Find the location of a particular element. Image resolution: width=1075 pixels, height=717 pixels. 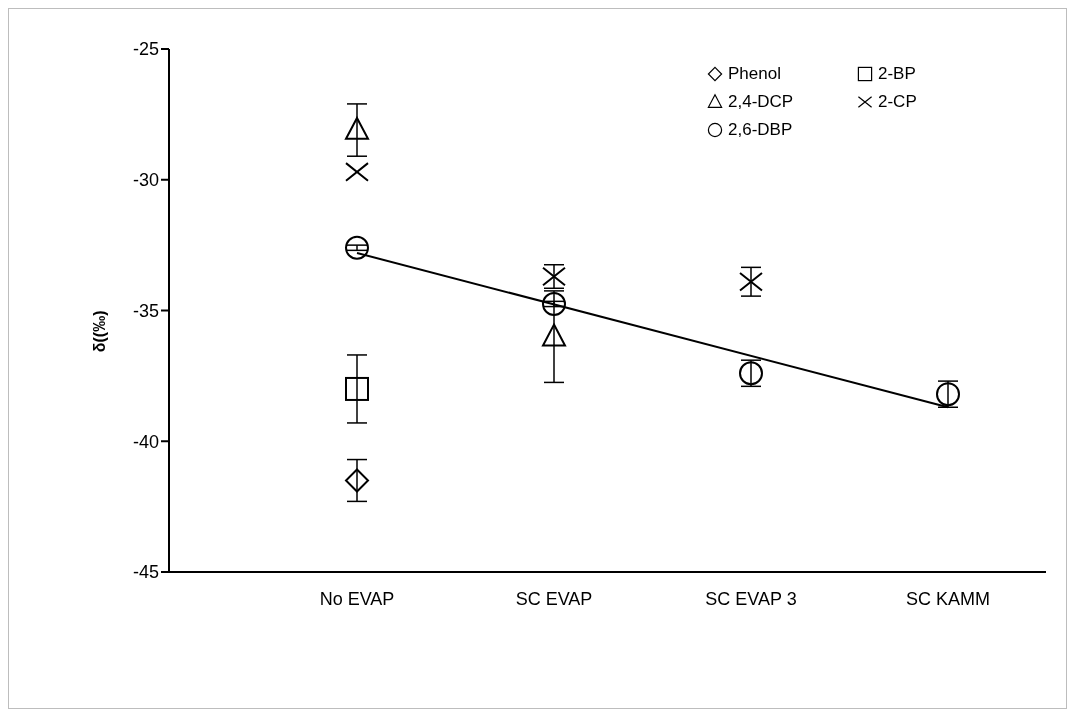

y-axis-title: δ((‰) is located at coordinates (99, 331).